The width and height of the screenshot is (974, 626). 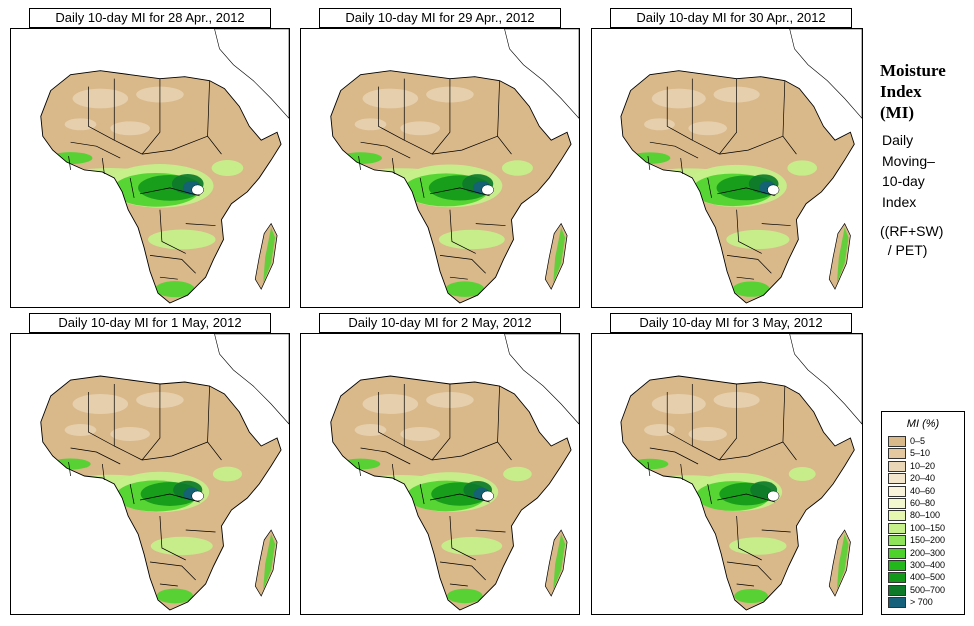 I want to click on product-description: Daily Moving– 10-day Index, so click(x=927, y=171).